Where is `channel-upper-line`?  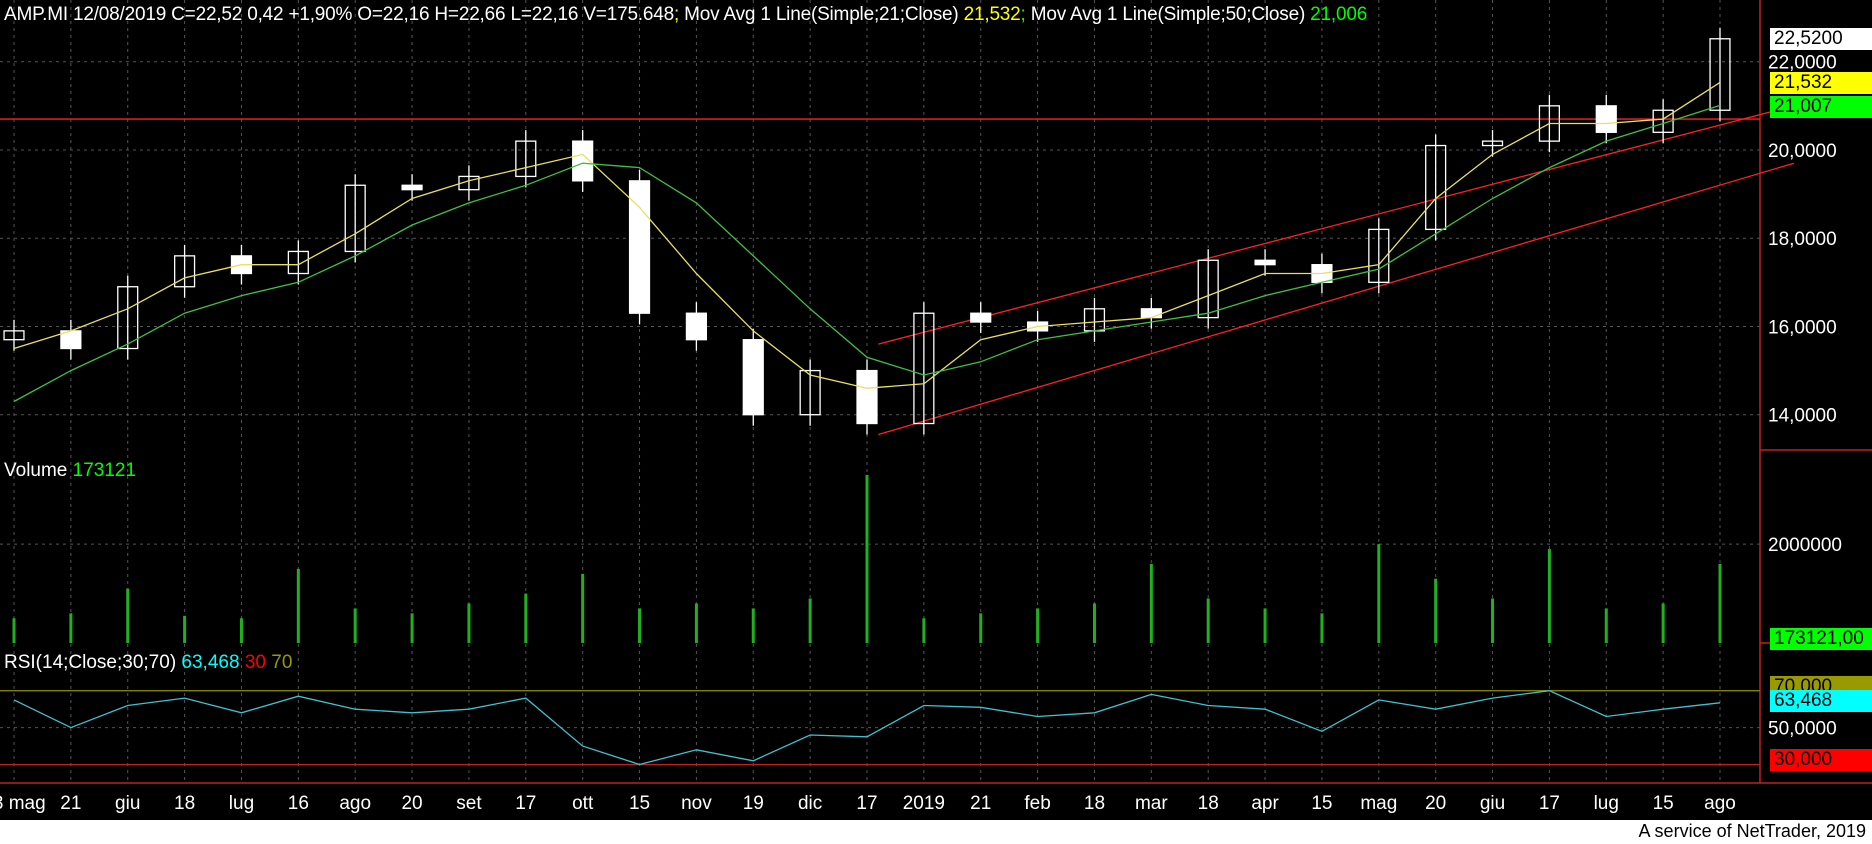
channel-upper-line is located at coordinates (1336, 225).